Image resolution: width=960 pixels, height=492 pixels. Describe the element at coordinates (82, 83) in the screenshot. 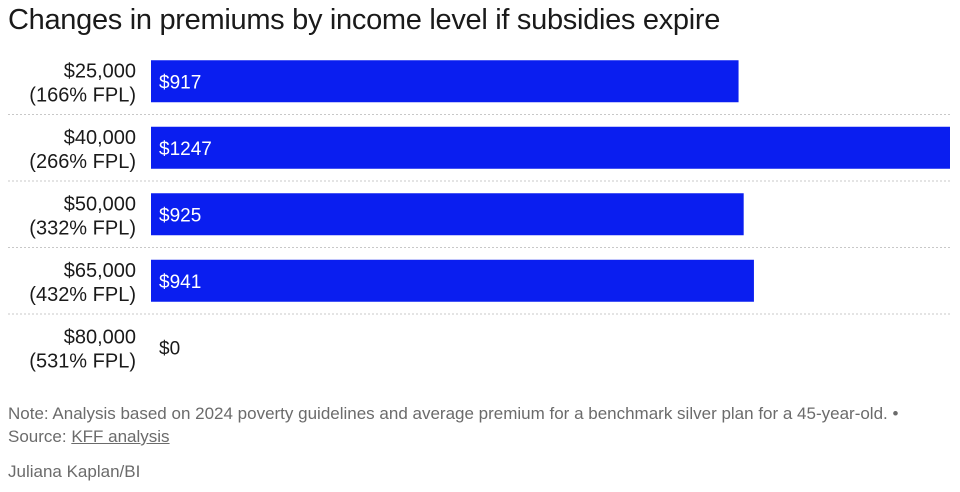

I see `category-label: $25,000 (166% FPL)` at that location.